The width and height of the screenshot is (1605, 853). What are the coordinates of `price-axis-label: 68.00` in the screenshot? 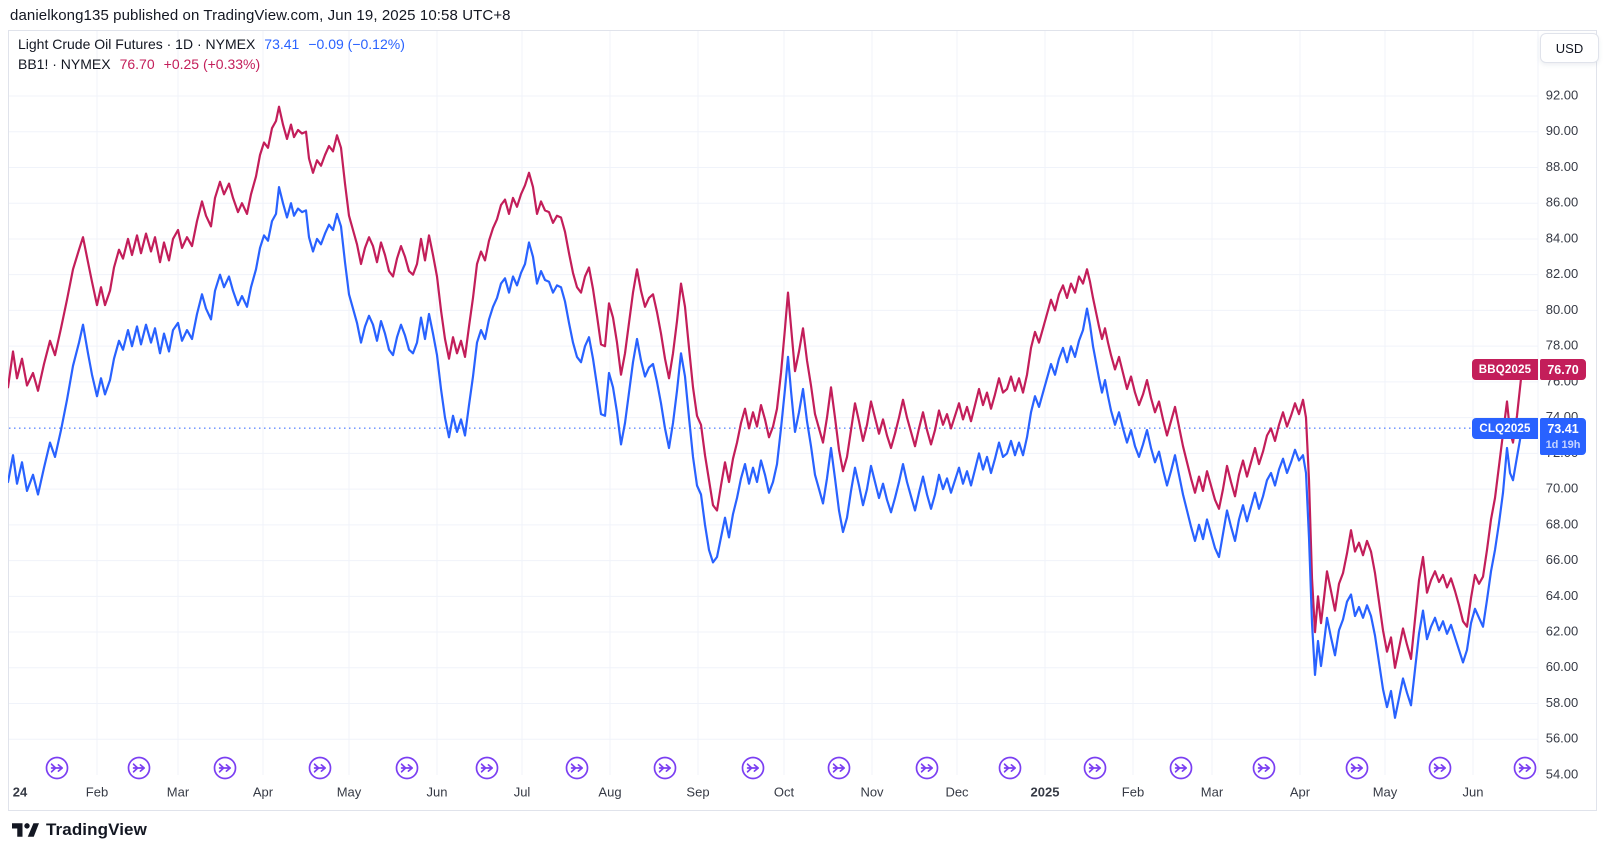 It's located at (1562, 523).